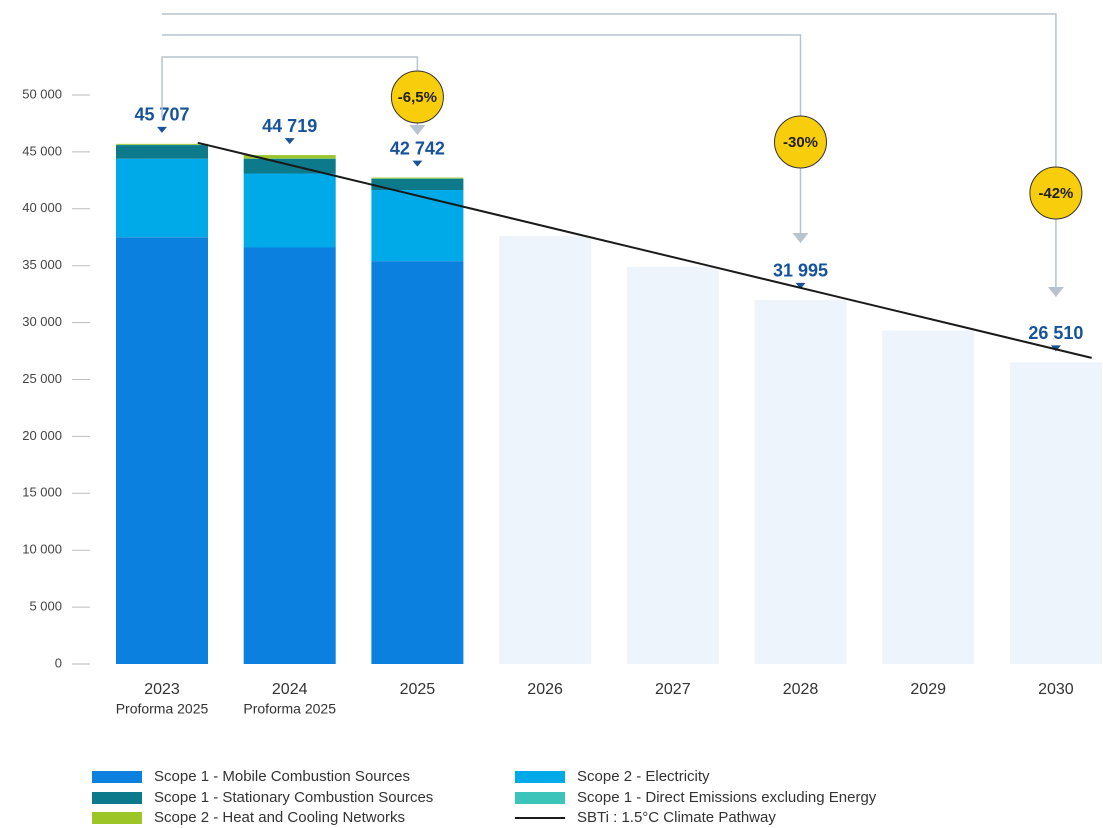 The image size is (1103, 828). I want to click on y-tick-label: 50 000, so click(42, 93).